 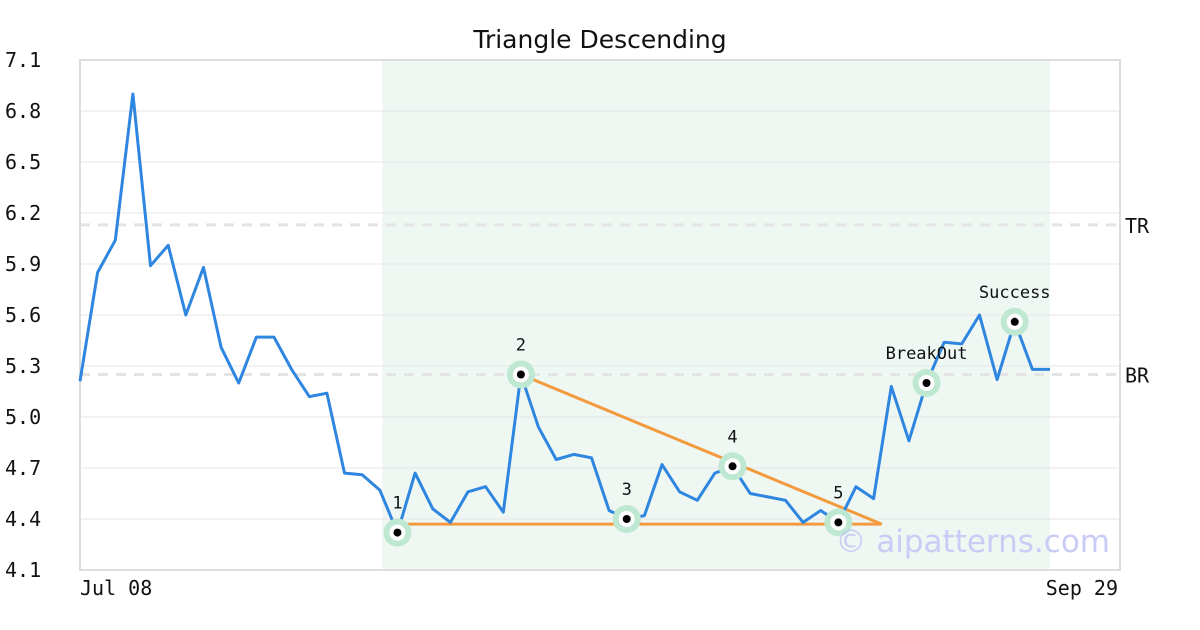 I want to click on y-tick-label: 4.1, so click(x=23, y=570).